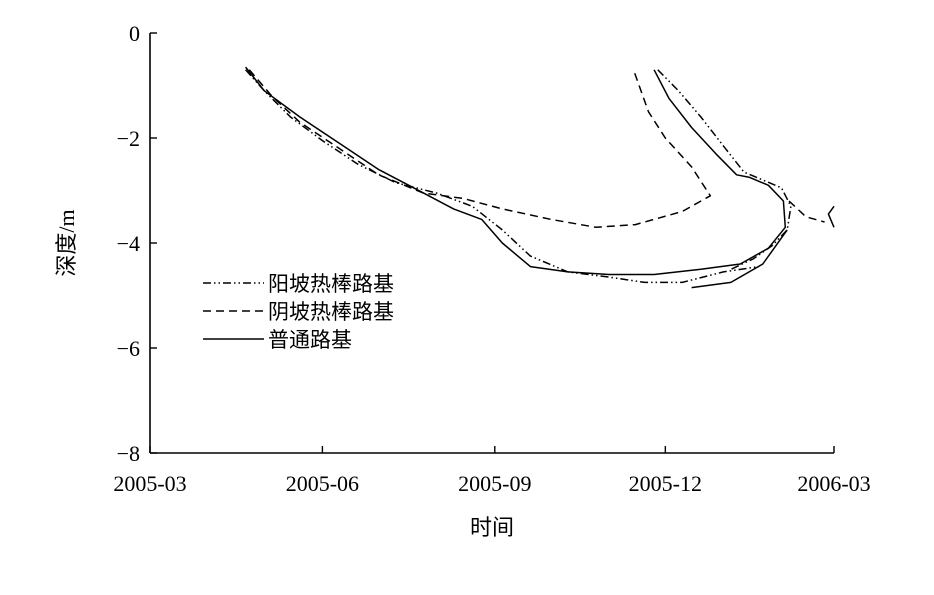  What do you see at coordinates (149, 483) in the screenshot?
I see `x-tick-label: 2005-03` at bounding box center [149, 483].